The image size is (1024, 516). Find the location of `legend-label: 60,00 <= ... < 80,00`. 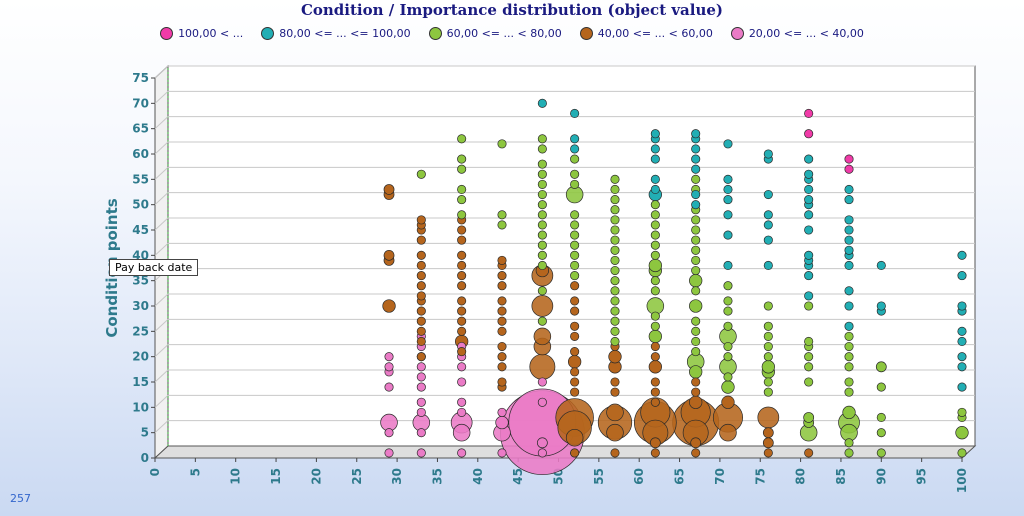

legend-label: 60,00 <= ... < 80,00 is located at coordinates (504, 33).